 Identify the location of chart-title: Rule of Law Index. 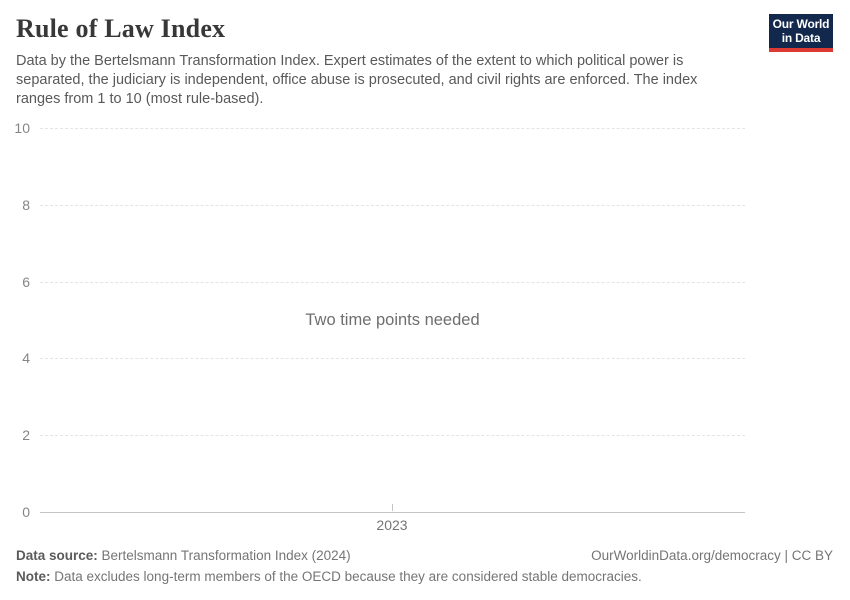
(121, 28).